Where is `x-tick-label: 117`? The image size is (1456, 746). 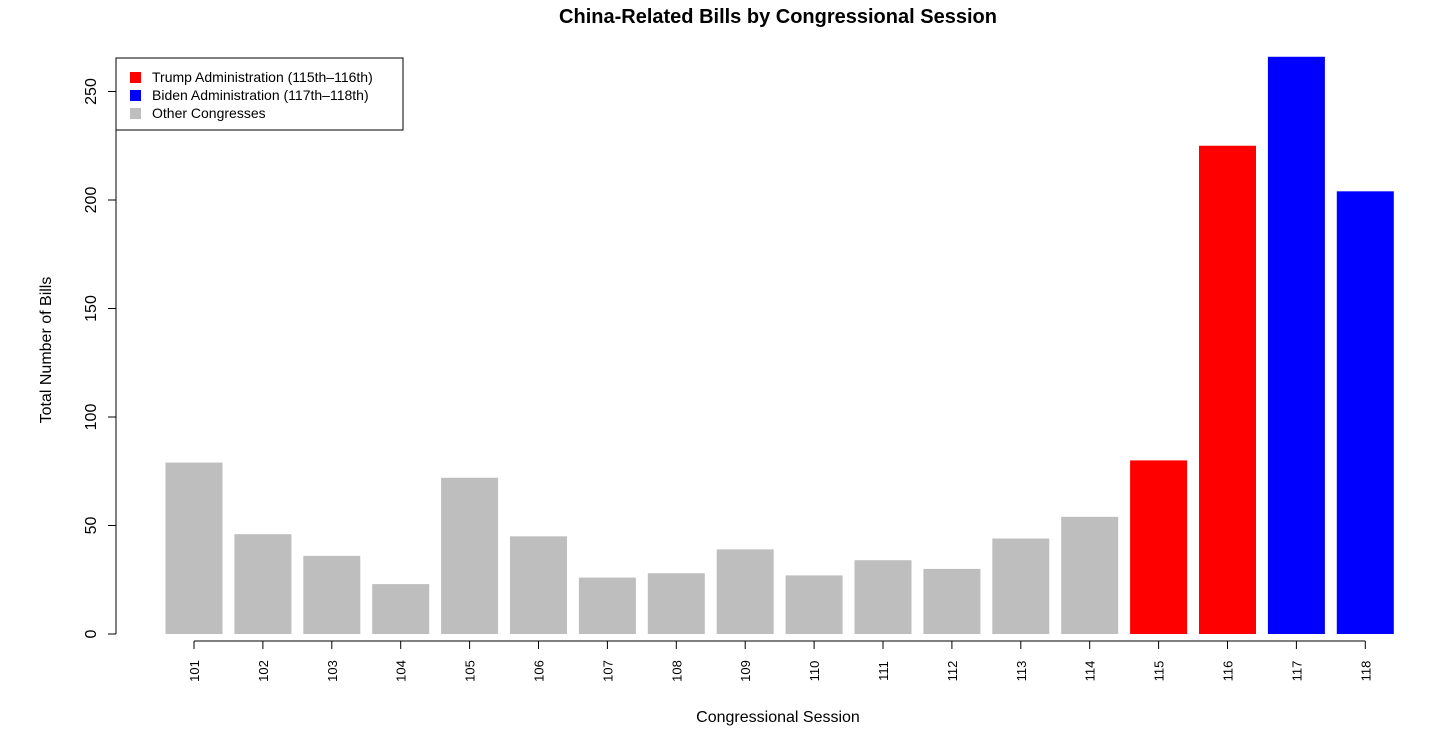
x-tick-label: 117 is located at coordinates (1296, 671).